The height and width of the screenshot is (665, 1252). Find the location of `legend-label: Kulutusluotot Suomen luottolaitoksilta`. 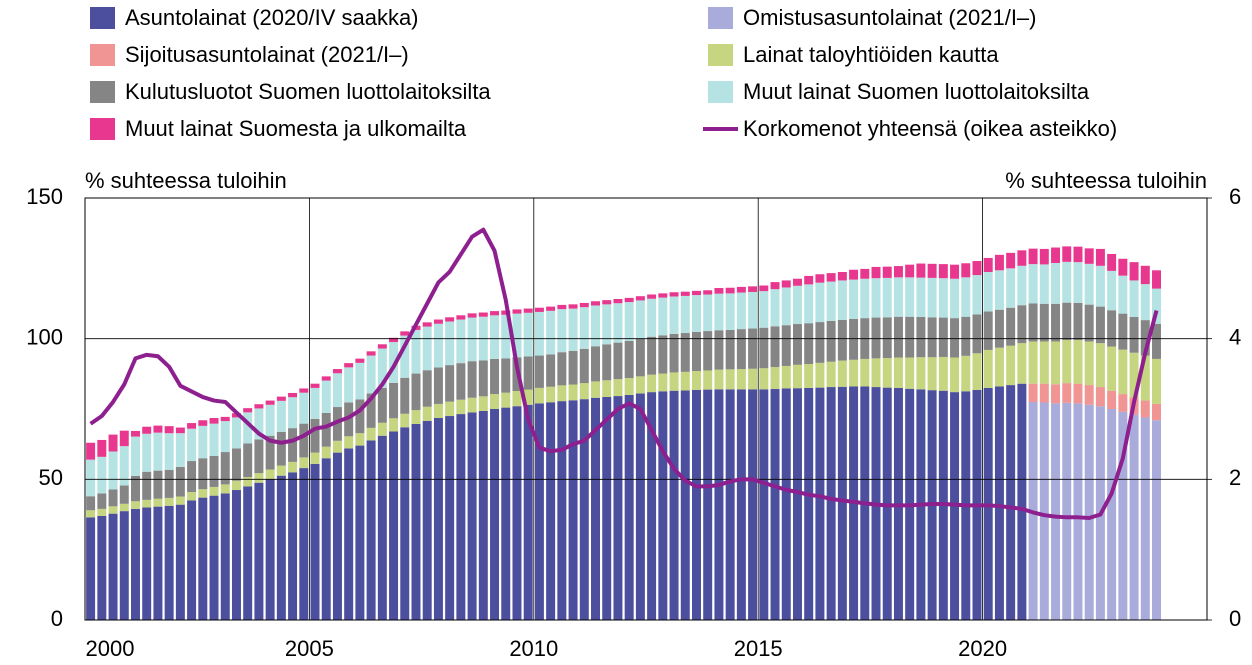

legend-label: Kulutusluotot Suomen luottolaitoksilta is located at coordinates (308, 91).